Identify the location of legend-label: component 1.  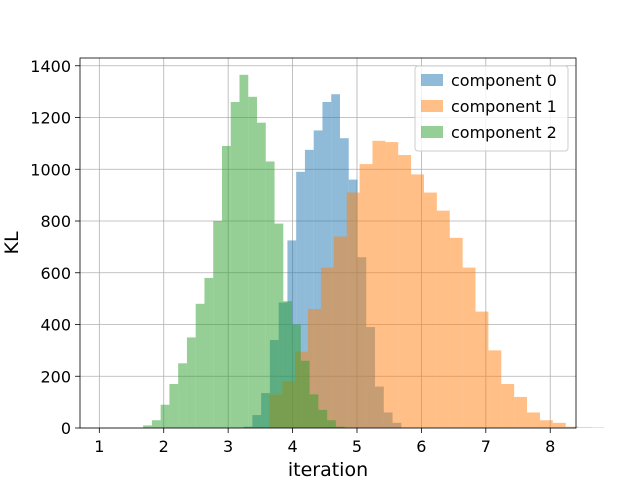
(504, 106).